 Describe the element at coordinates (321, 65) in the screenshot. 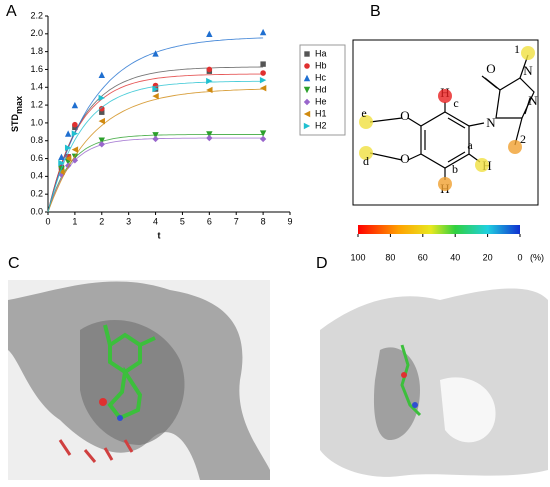

I see `legend-label: Hb` at that location.